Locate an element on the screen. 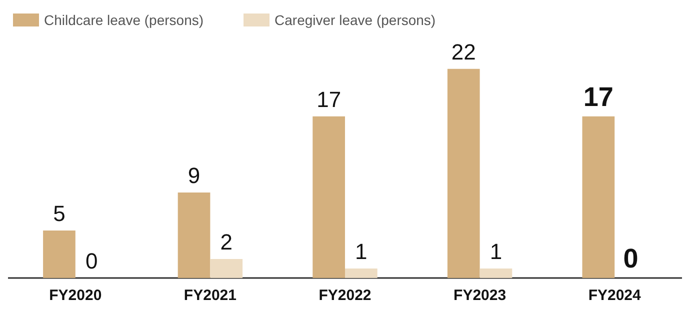 The width and height of the screenshot is (690, 320). x-tick-label: FY2020 is located at coordinates (75, 295).